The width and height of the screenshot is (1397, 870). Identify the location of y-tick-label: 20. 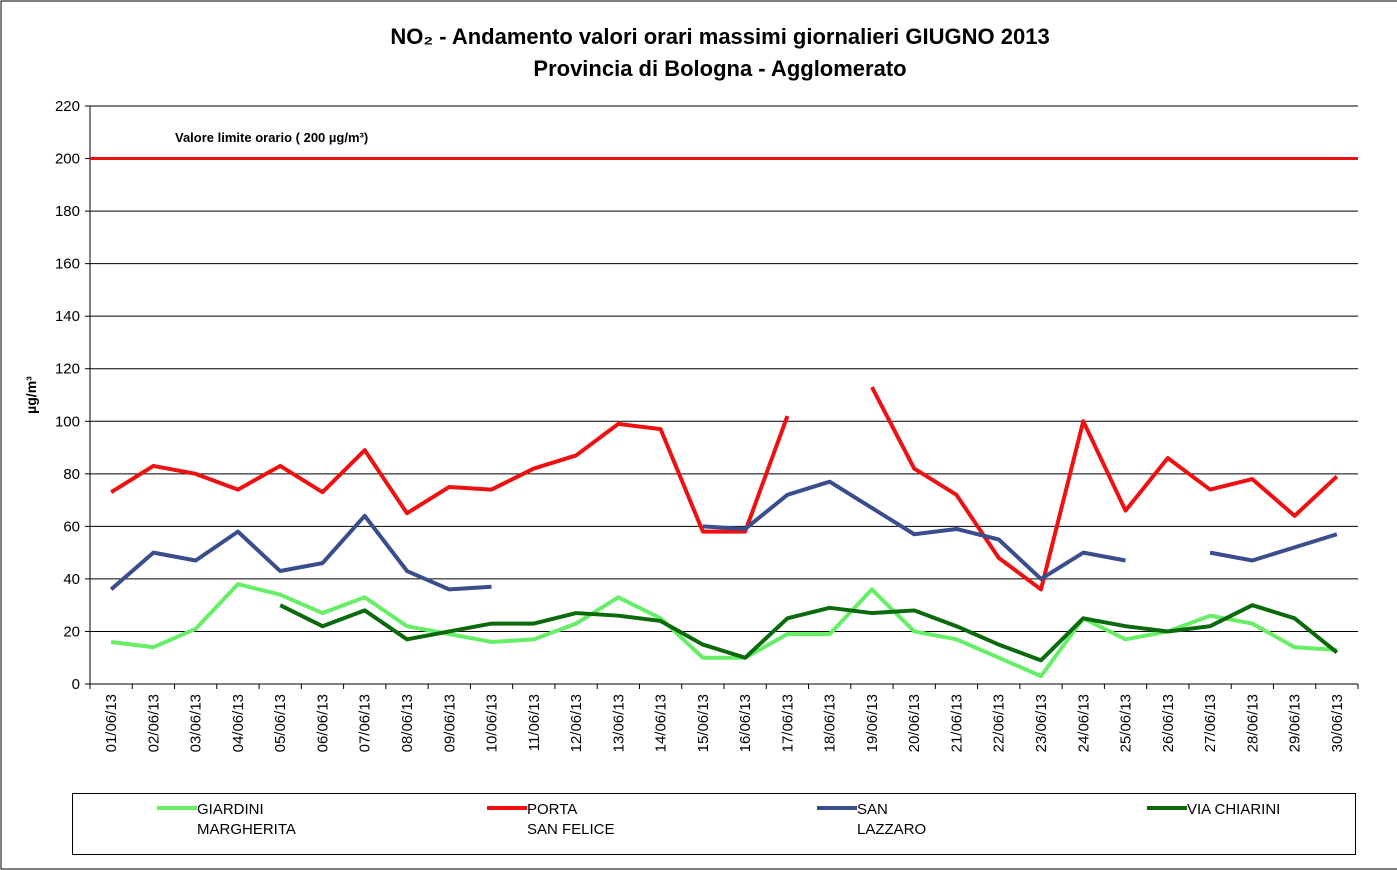
(71, 631).